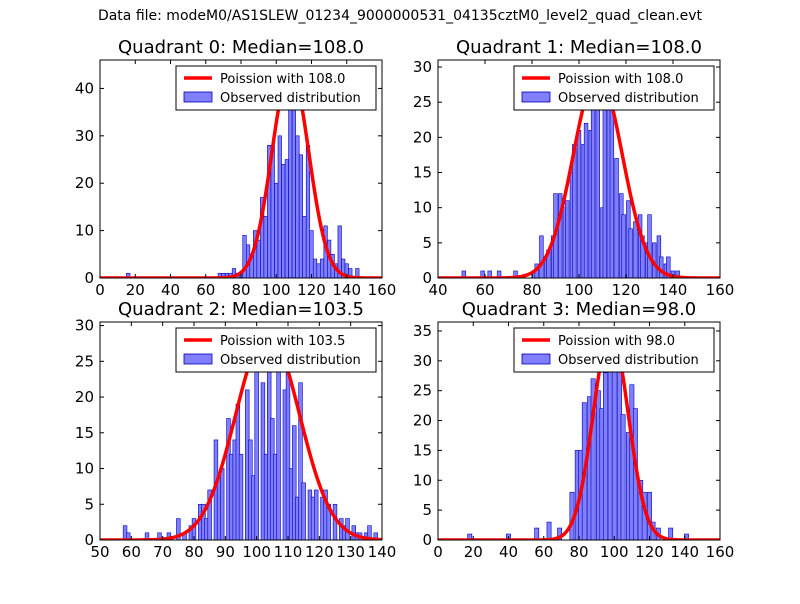  Describe the element at coordinates (276, 350) in the screenshot. I see `quadrant-2-legend: Poission with 103.5 Observed distribution` at that location.